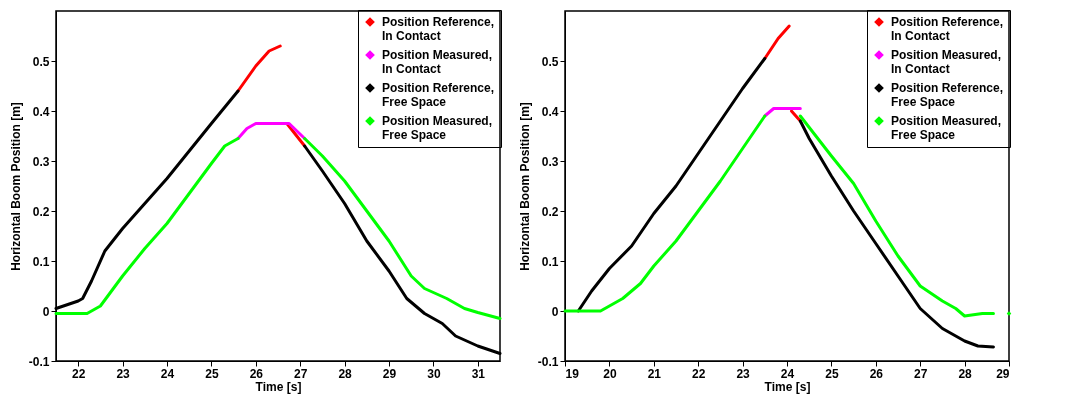 The width and height of the screenshot is (1084, 402). What do you see at coordinates (478, 373) in the screenshot?
I see `x-tick-label: 31` at bounding box center [478, 373].